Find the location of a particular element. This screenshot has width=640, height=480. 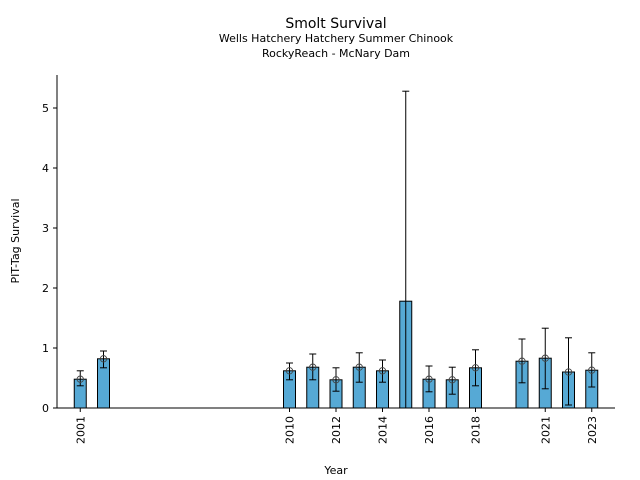

x-axis-label: Year is located at coordinates (335, 470).